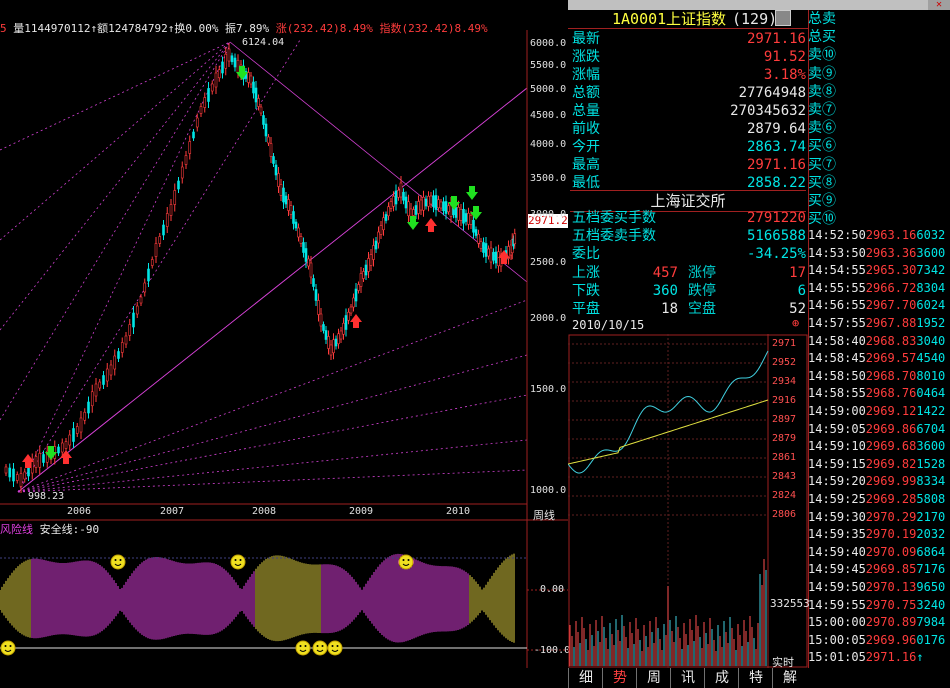 This screenshot has height=688, width=950. What do you see at coordinates (688, 273) in the screenshot?
I see `breadth-row-0: 上涨 457 涨停 17` at bounding box center [688, 273].